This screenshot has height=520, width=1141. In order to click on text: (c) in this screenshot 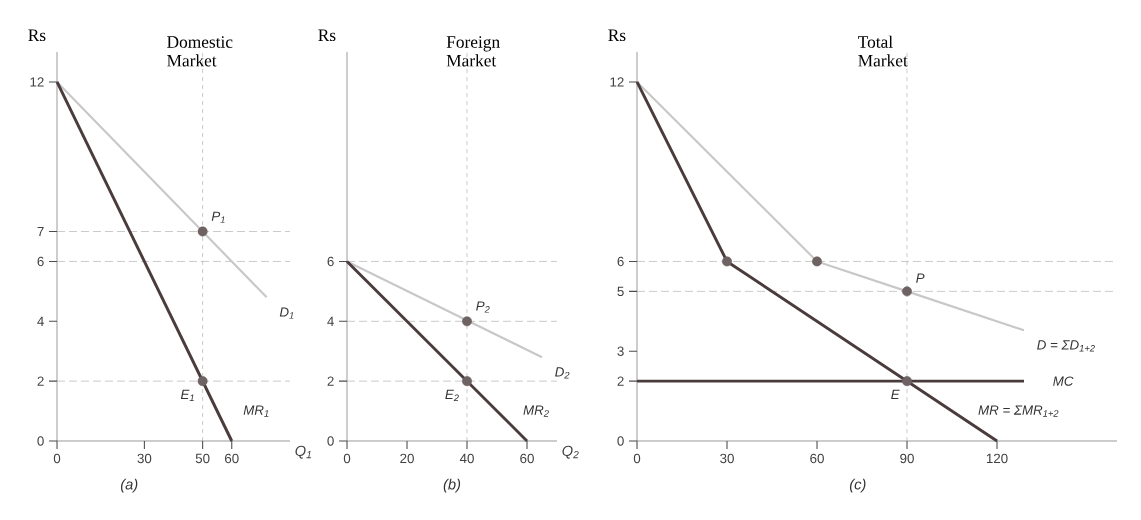, I will do `click(857, 485)`.